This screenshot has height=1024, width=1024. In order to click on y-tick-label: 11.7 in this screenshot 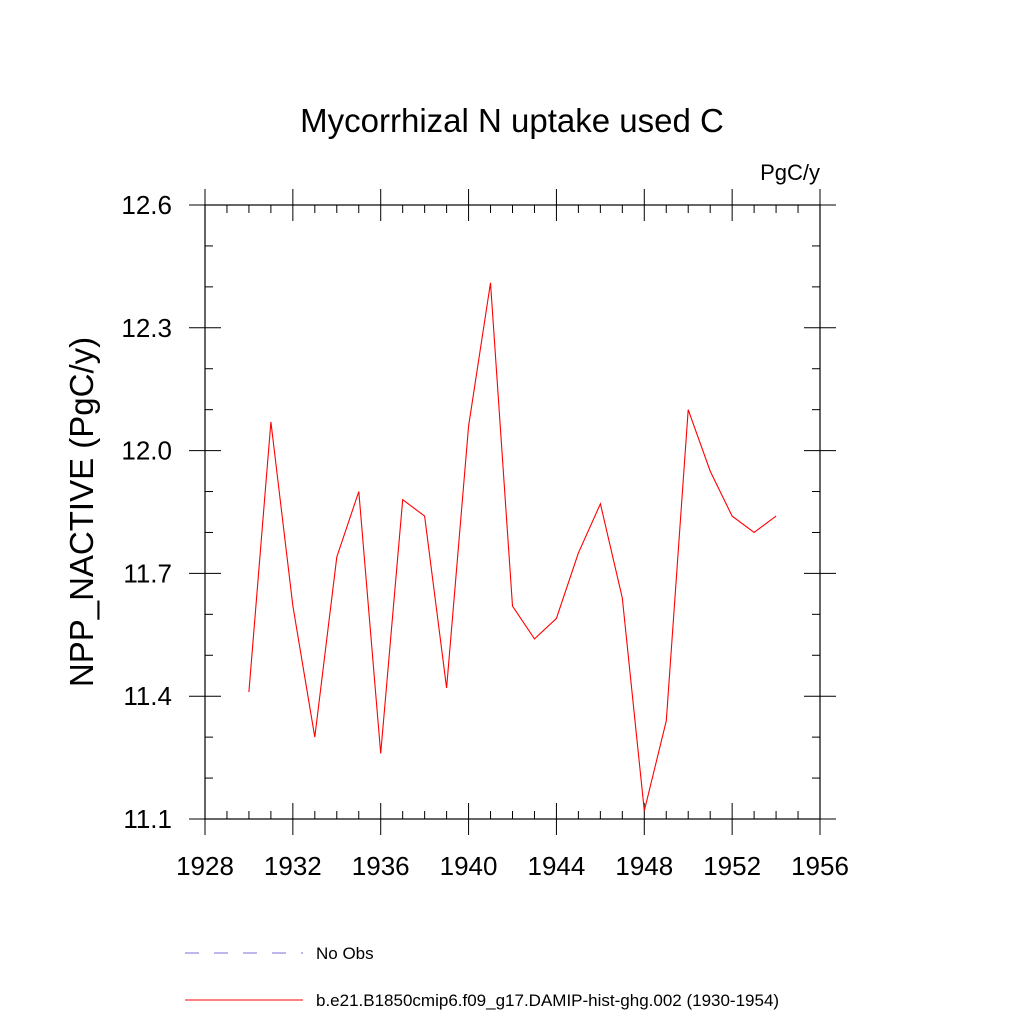, I will do `click(147, 573)`.